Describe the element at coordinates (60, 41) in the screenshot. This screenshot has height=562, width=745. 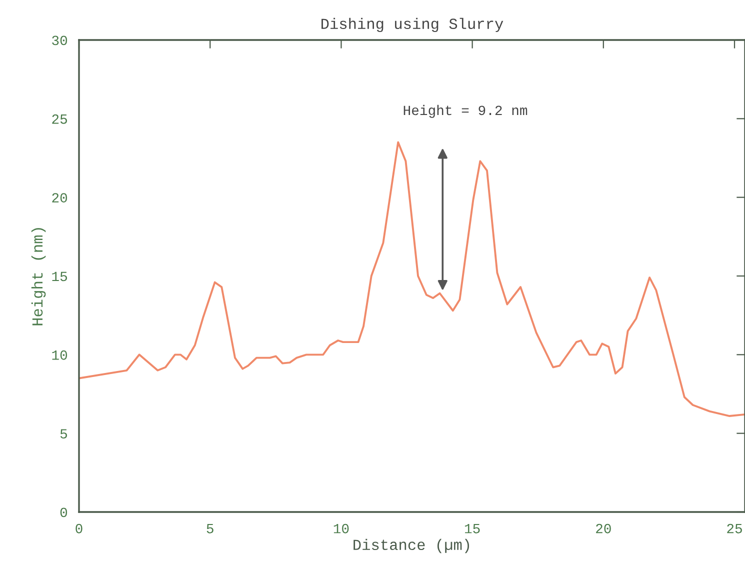
I see `y-tick-label: 30` at that location.